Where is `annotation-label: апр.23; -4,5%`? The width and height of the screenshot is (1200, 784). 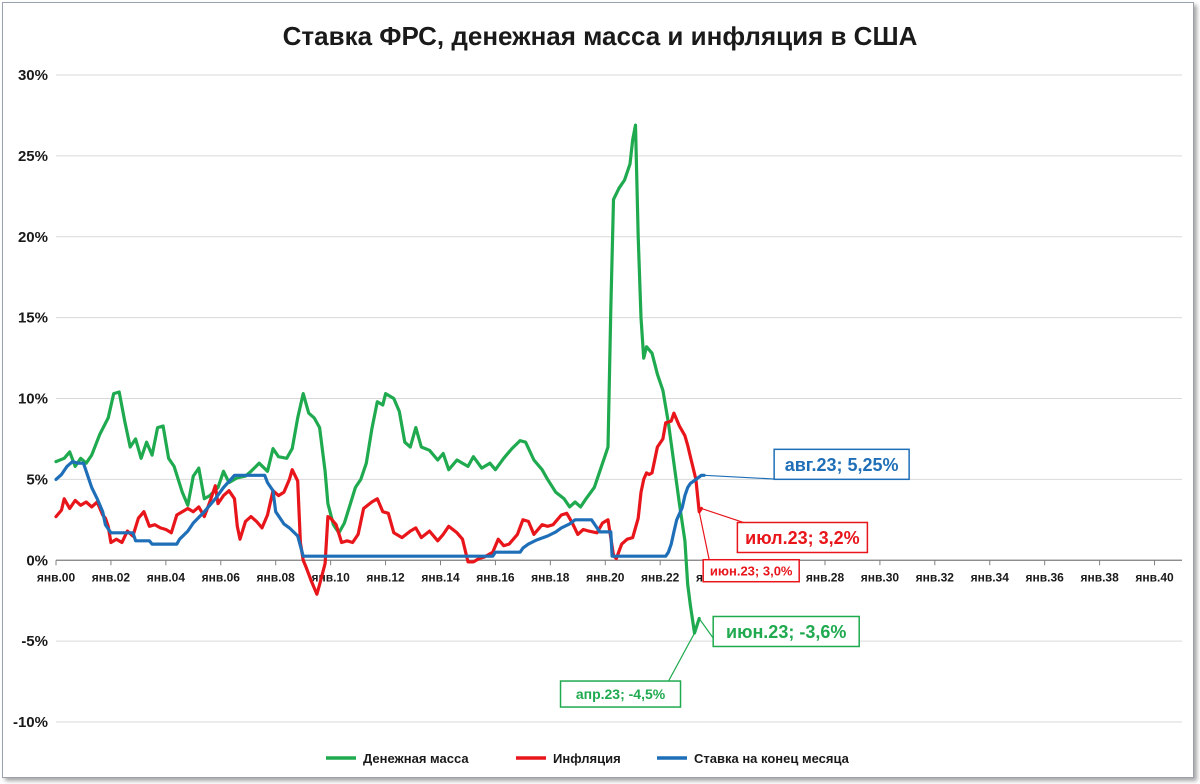 annotation-label: апр.23; -4,5% is located at coordinates (621, 694).